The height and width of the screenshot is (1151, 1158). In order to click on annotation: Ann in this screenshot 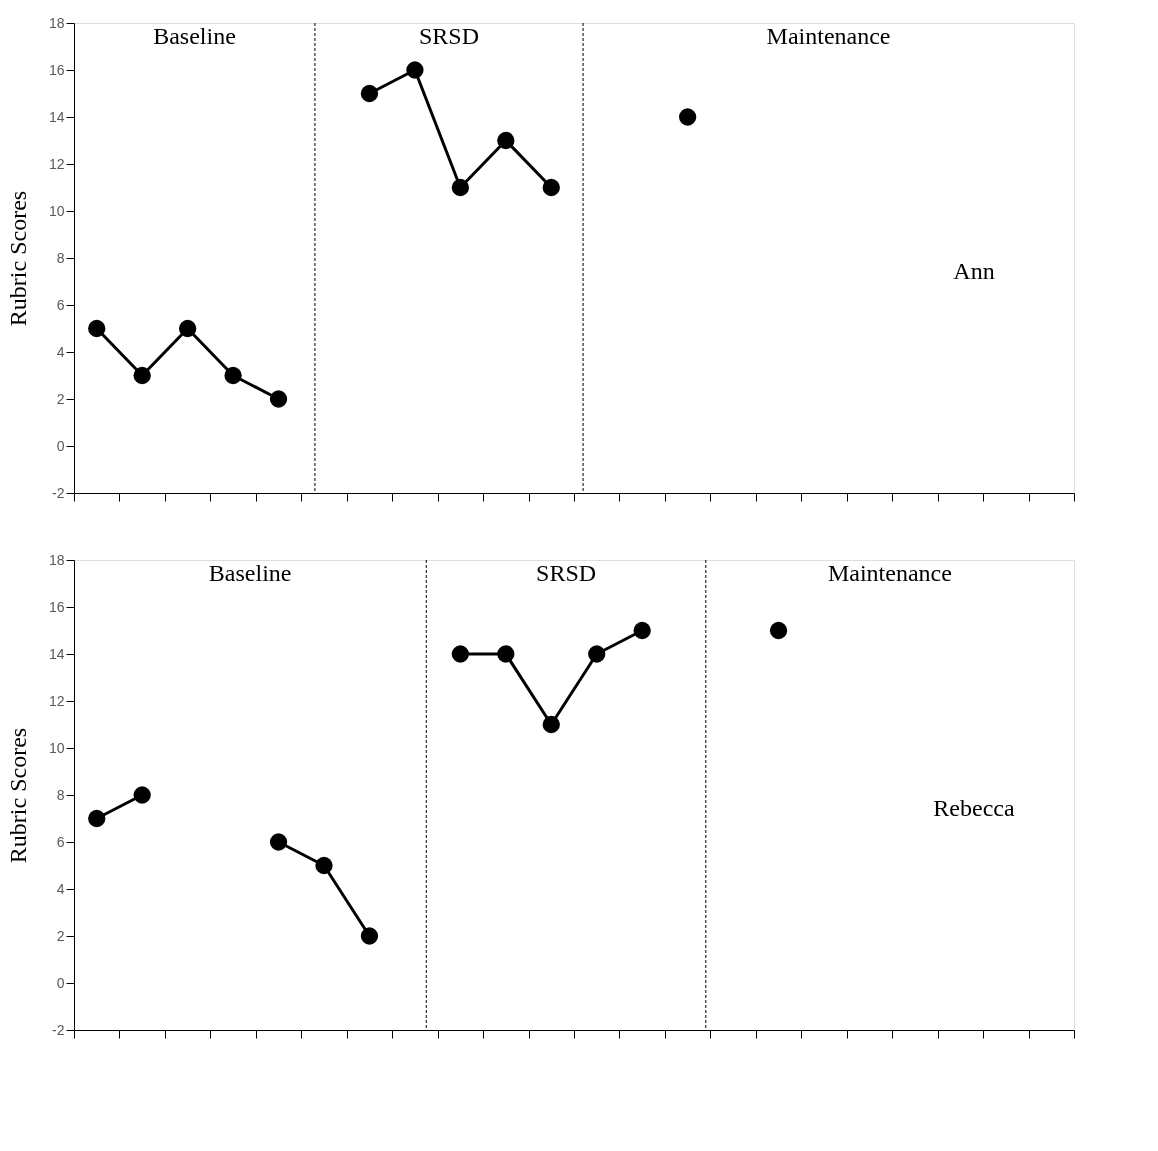, I will do `click(974, 271)`.